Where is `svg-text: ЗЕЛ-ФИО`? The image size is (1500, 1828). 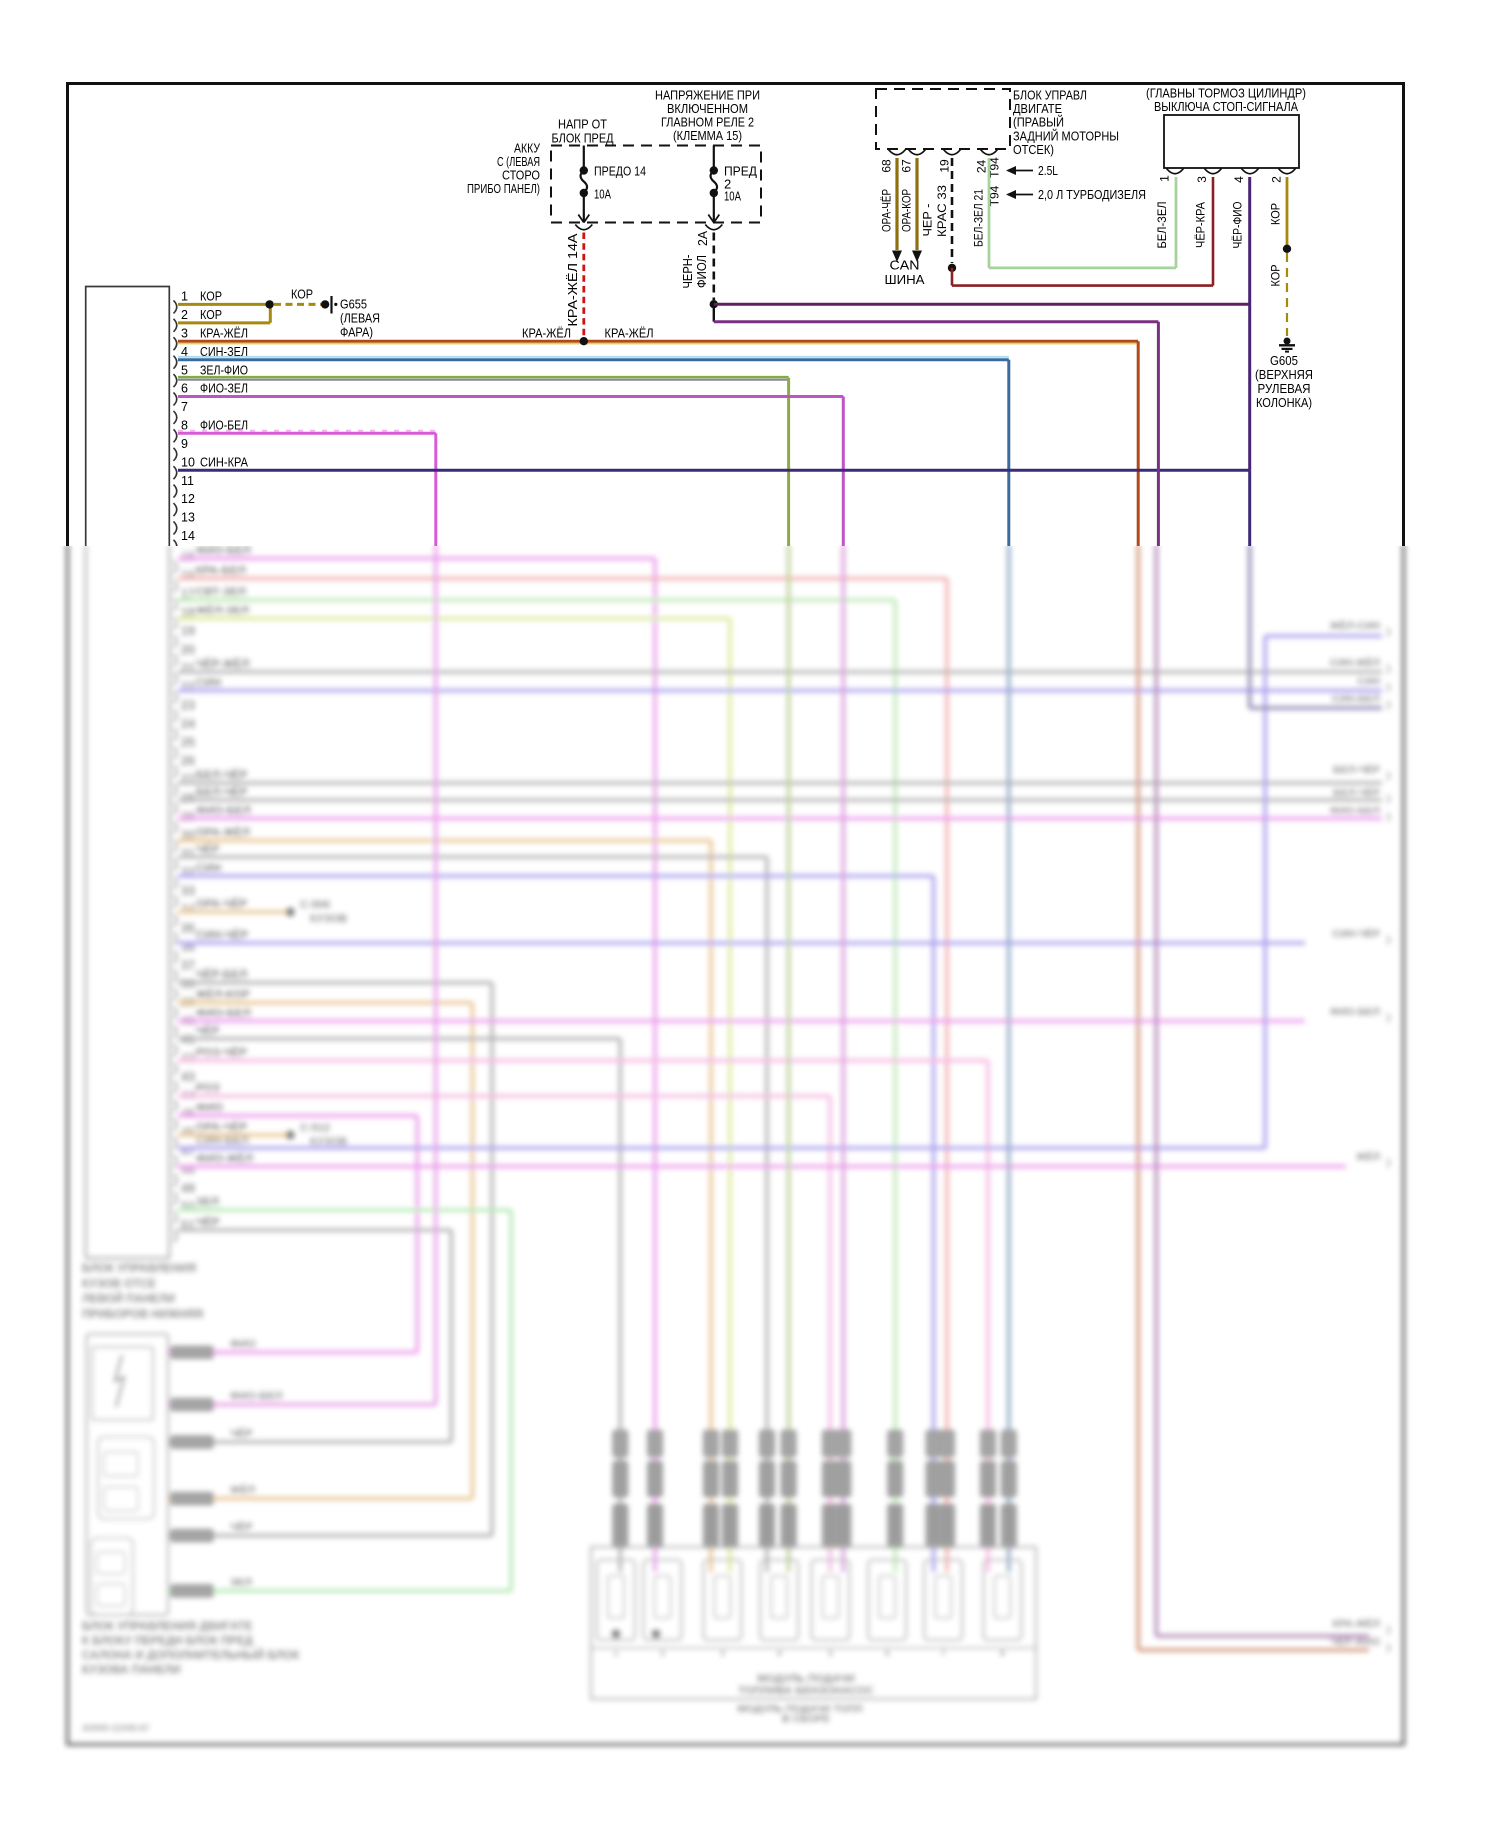 svg-text: ЗЕЛ-ФИО is located at coordinates (224, 370).